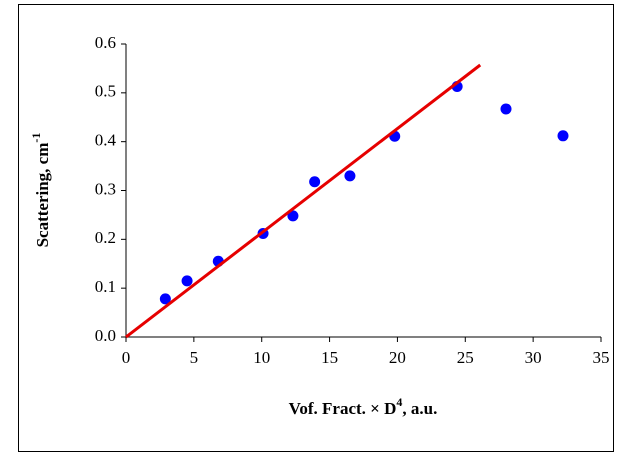 The width and height of the screenshot is (623, 457). I want to click on x-tick-label: 15, so click(329, 357).